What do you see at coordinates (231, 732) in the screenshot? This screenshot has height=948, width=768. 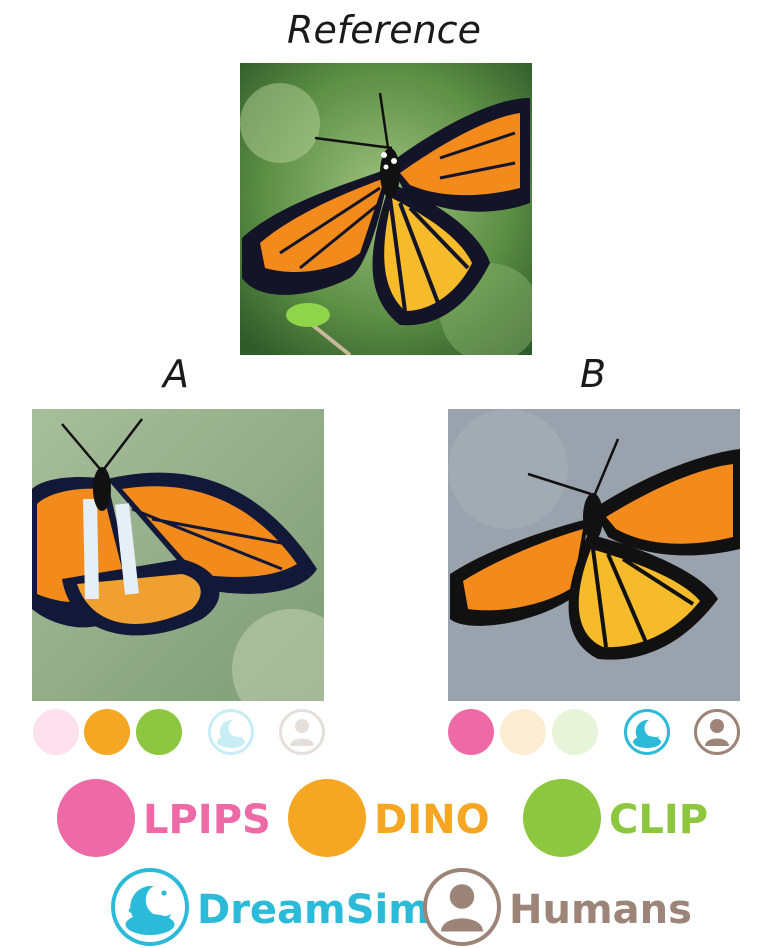 I see `a-dreamsim-vote-icon` at bounding box center [231, 732].